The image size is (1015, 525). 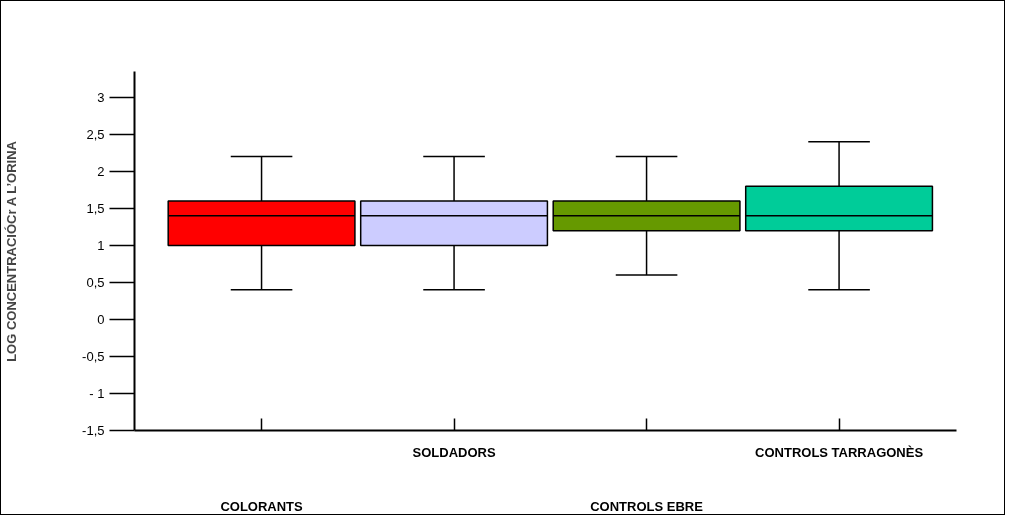 What do you see at coordinates (95, 282) in the screenshot?
I see `y-tick-label: 0,5` at bounding box center [95, 282].